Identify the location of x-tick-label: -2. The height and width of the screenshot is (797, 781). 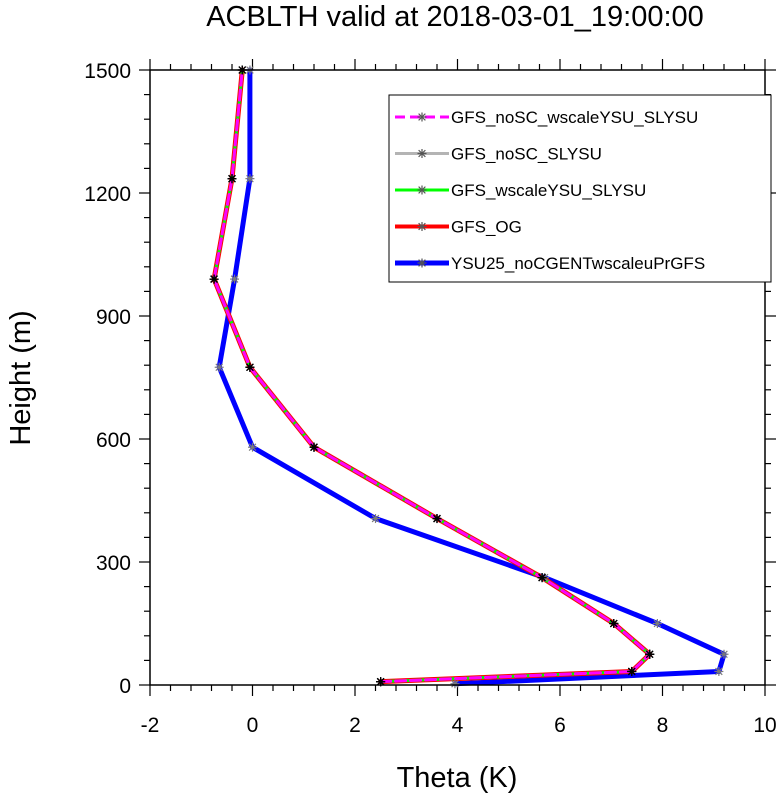
(150, 725).